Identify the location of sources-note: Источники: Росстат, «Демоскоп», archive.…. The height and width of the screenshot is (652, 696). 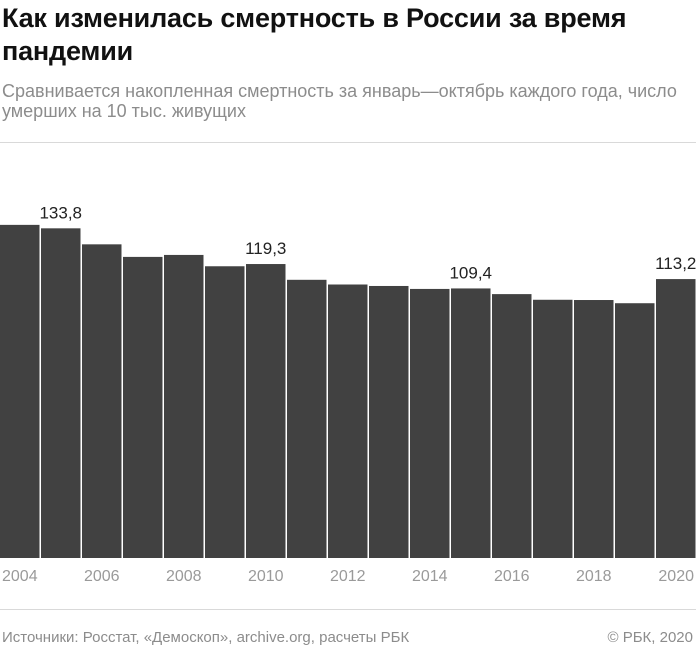
(206, 637).